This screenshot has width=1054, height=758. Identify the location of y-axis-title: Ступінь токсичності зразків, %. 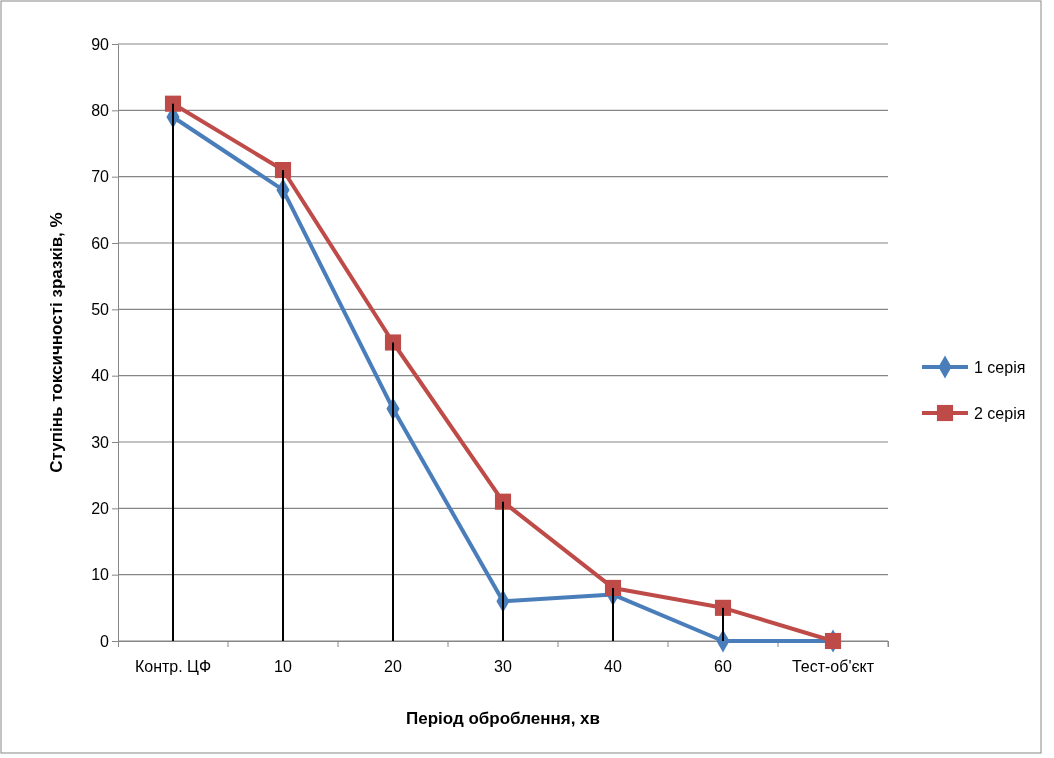
(56, 342).